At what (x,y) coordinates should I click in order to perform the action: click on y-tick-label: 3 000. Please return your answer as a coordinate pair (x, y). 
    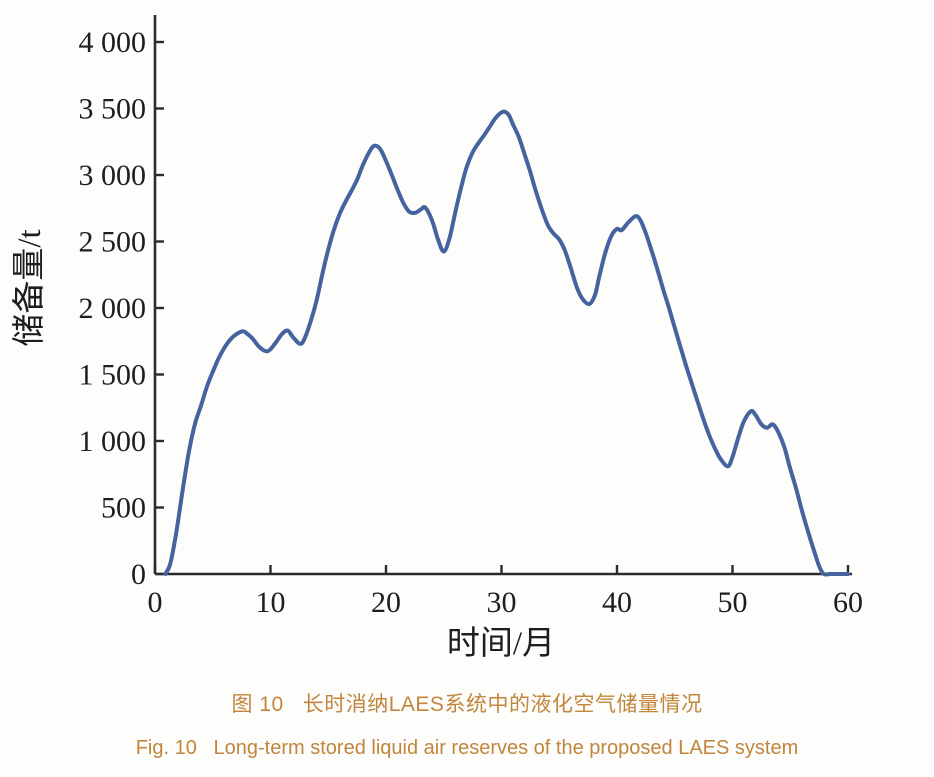
    Looking at the image, I should click on (113, 175).